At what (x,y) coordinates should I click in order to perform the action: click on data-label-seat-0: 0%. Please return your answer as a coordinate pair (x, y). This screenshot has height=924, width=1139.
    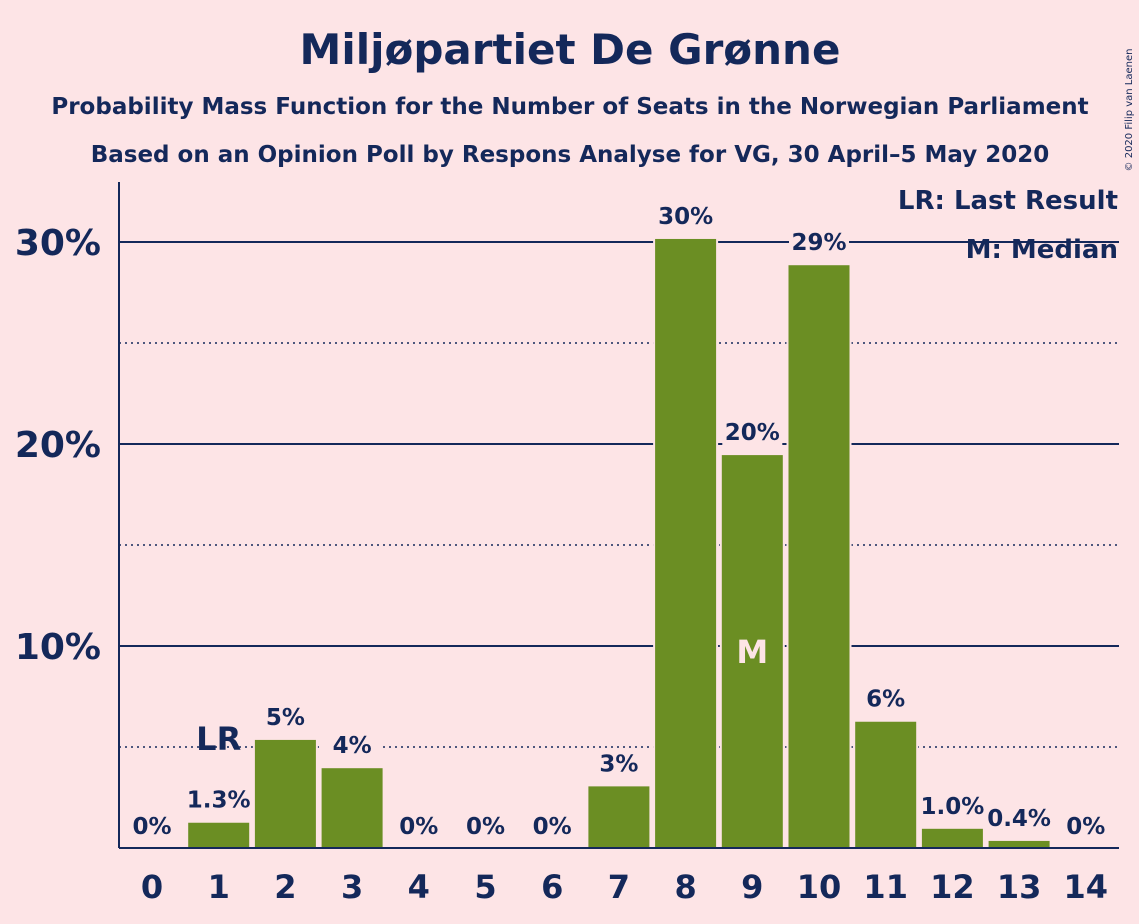
    Looking at the image, I should click on (151, 827).